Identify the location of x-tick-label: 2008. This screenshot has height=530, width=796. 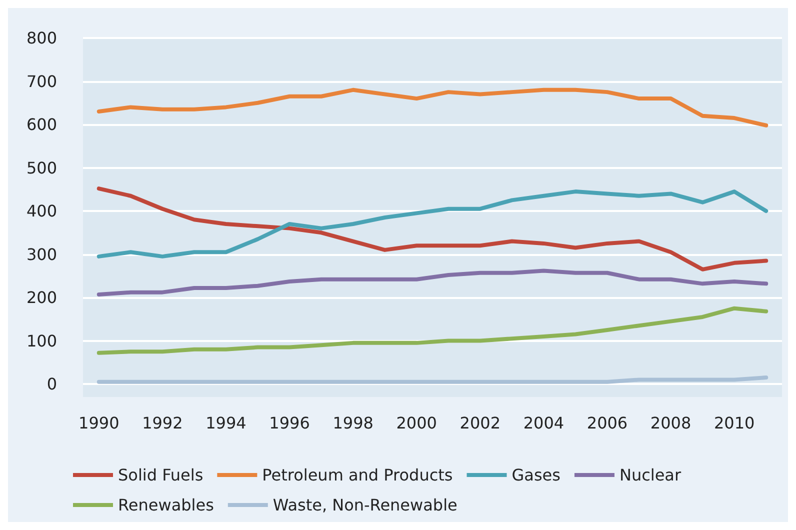
(671, 423).